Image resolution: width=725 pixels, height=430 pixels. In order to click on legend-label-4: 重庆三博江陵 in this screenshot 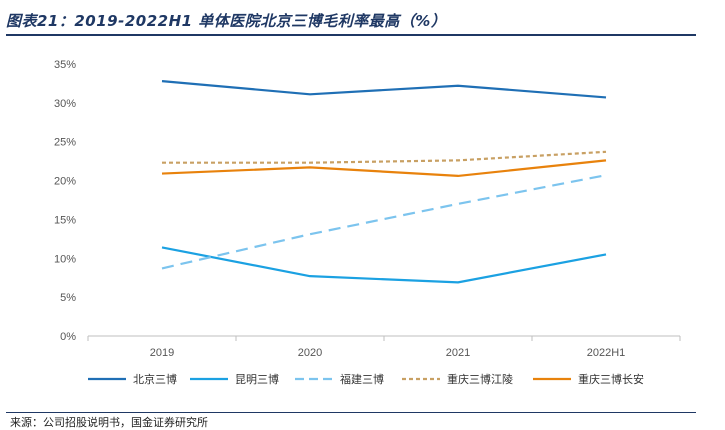, I will do `click(480, 379)`.